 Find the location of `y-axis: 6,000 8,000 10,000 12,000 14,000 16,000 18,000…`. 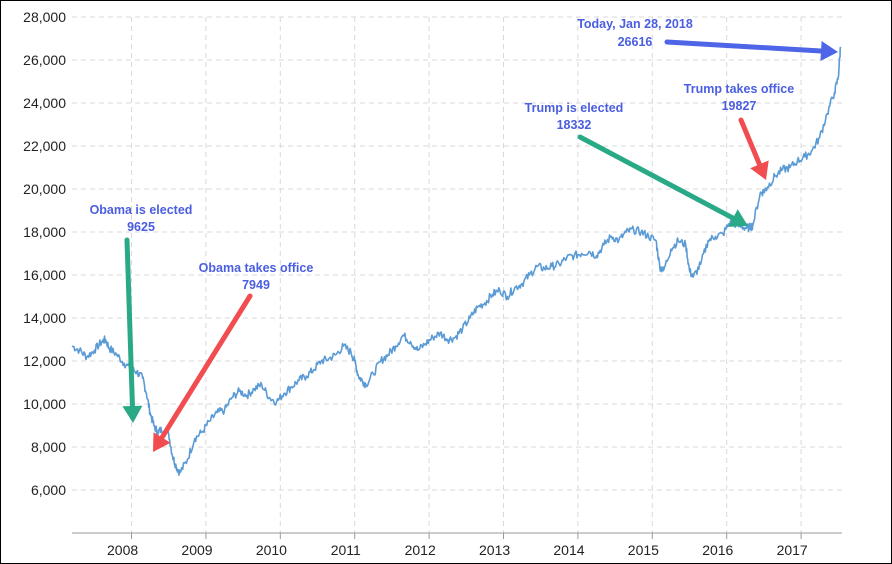

y-axis: 6,000 8,000 10,000 12,000 14,000 16,000 18,000… is located at coordinates (44, 253).